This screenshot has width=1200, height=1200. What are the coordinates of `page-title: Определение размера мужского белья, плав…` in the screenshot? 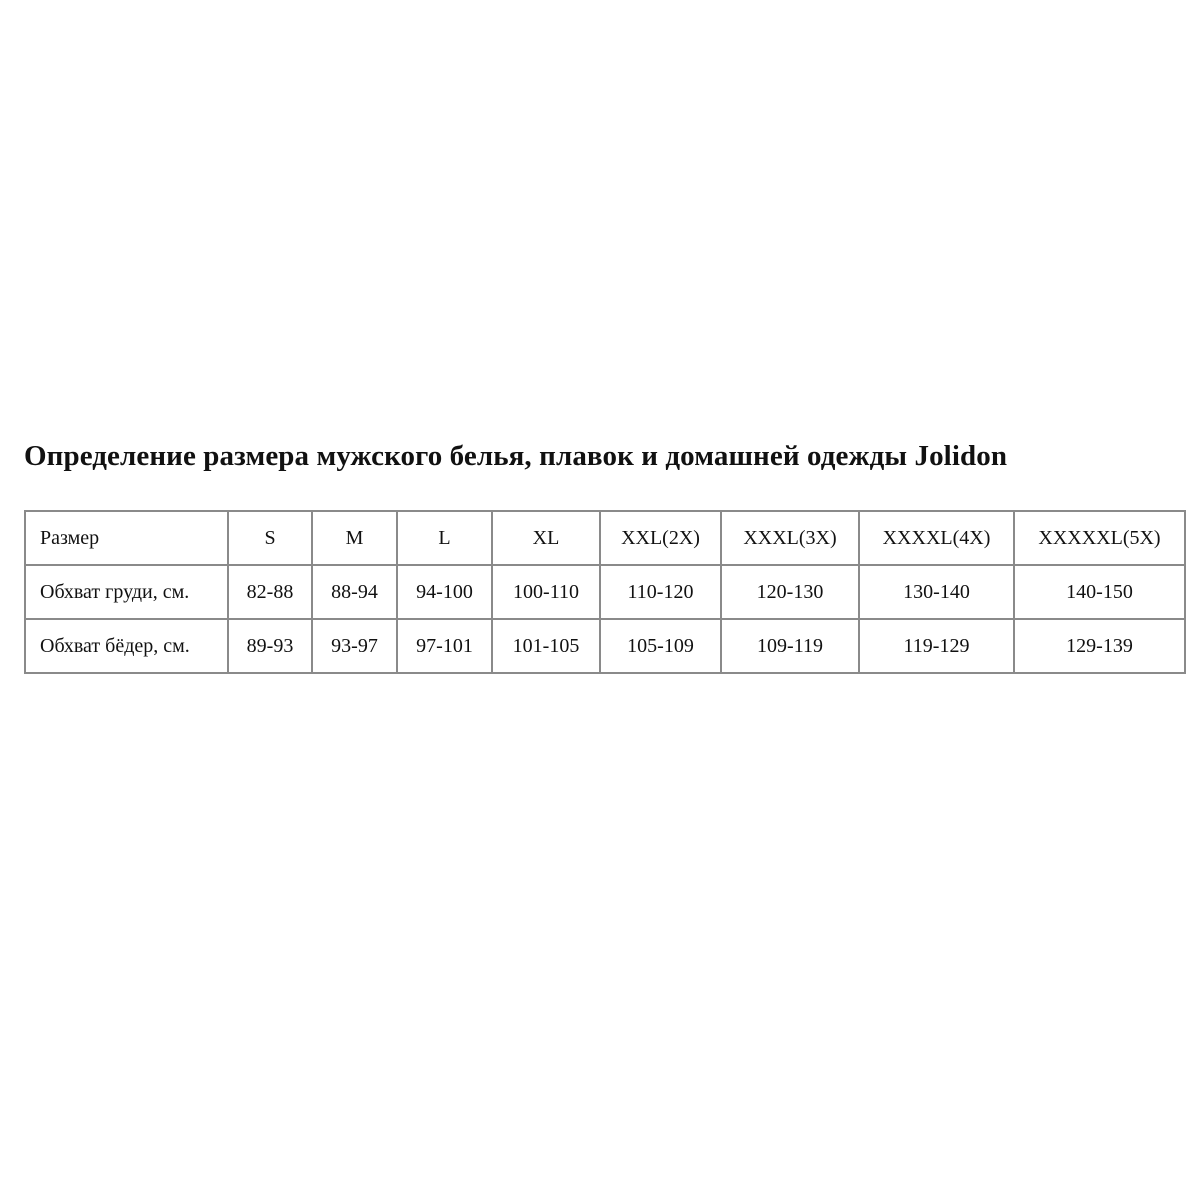 It's located at (516, 456).